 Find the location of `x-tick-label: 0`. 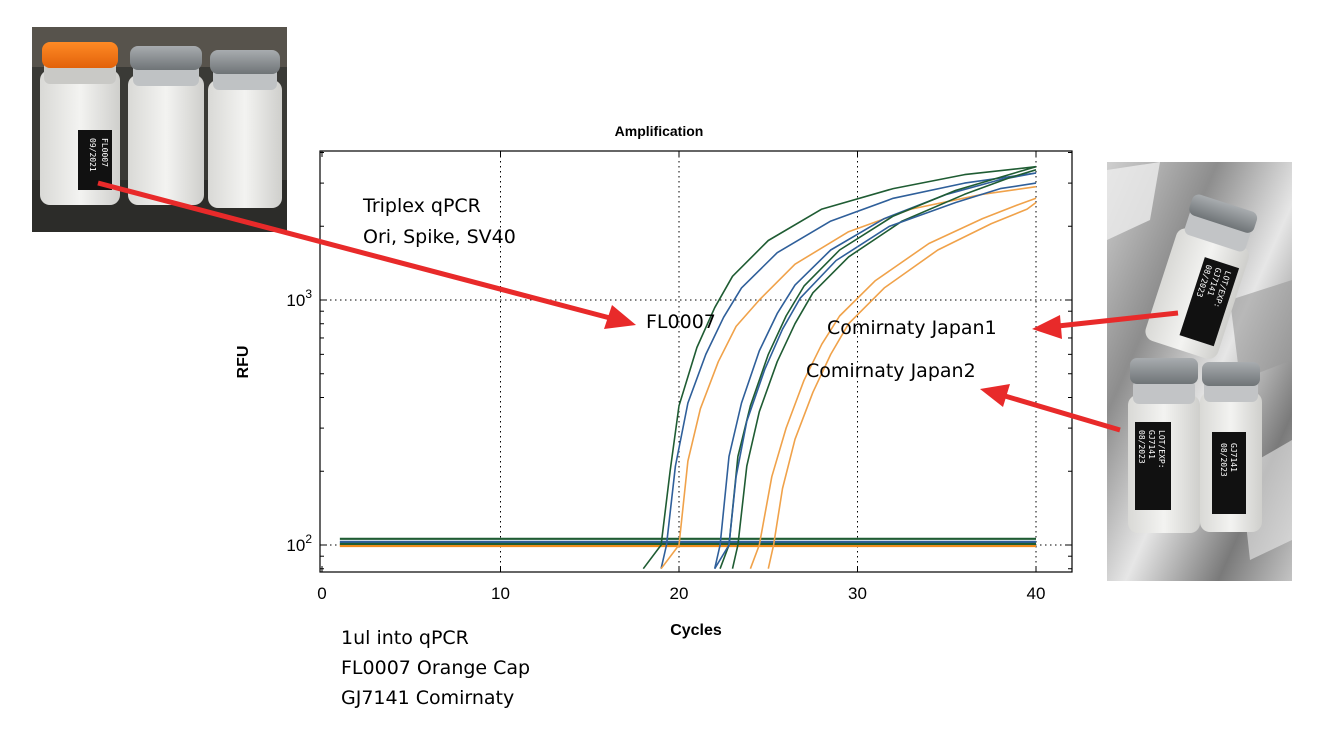

x-tick-label: 0 is located at coordinates (321, 593).